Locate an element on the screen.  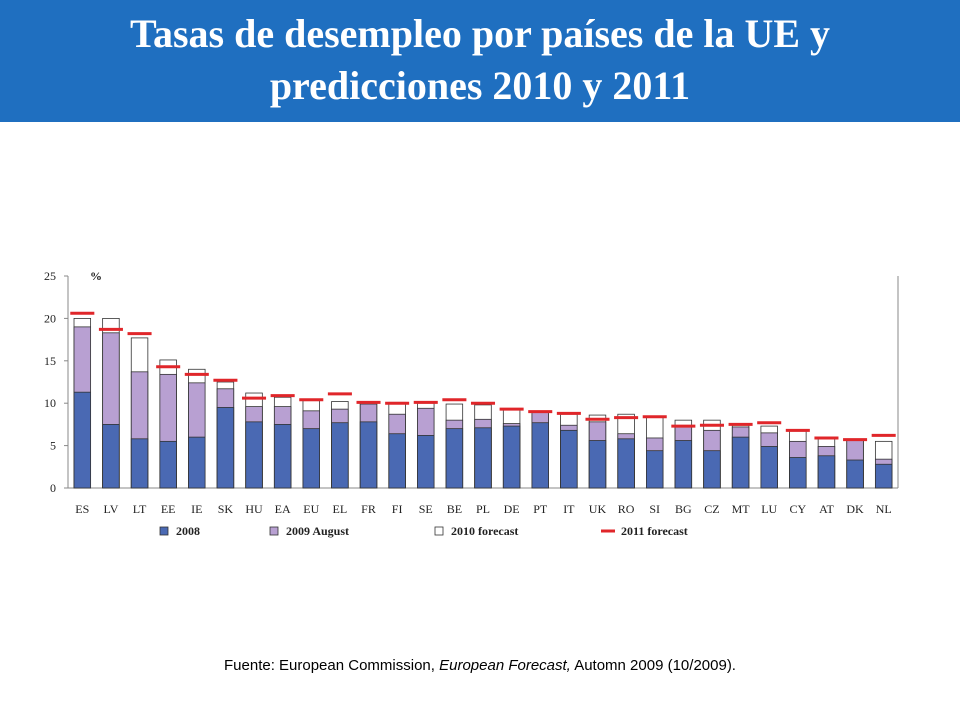
x-tick-label: CZ is located at coordinates (711, 509).